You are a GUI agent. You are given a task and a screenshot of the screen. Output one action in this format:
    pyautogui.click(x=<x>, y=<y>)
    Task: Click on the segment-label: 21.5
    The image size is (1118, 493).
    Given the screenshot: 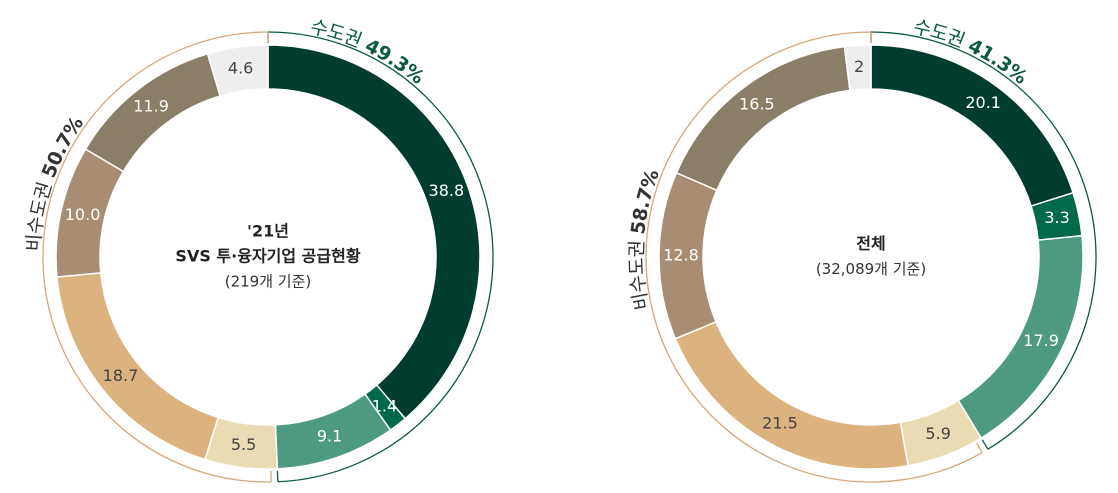 What is the action you would take?
    pyautogui.click(x=780, y=422)
    